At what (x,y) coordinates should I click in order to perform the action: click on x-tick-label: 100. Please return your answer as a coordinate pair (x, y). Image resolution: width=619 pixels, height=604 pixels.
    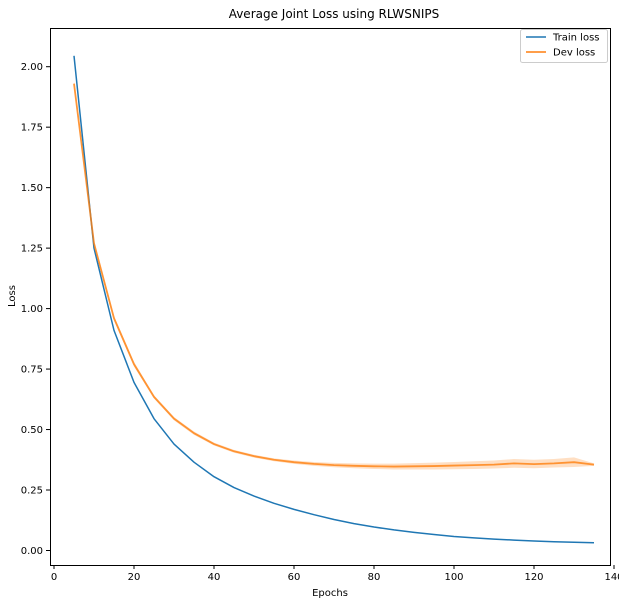
    Looking at the image, I should click on (453, 577).